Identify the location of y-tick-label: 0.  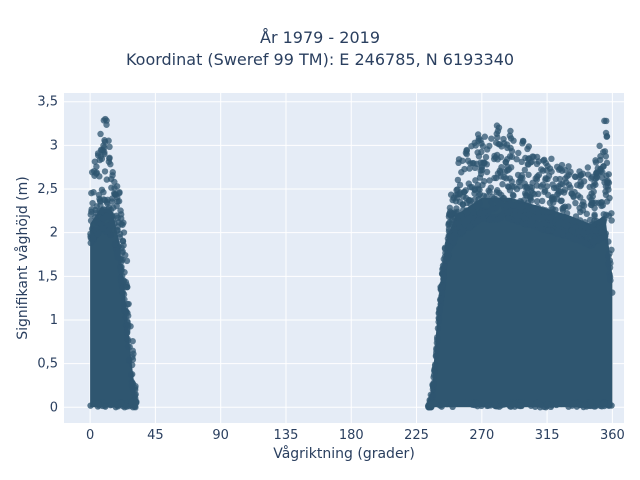
(54, 407).